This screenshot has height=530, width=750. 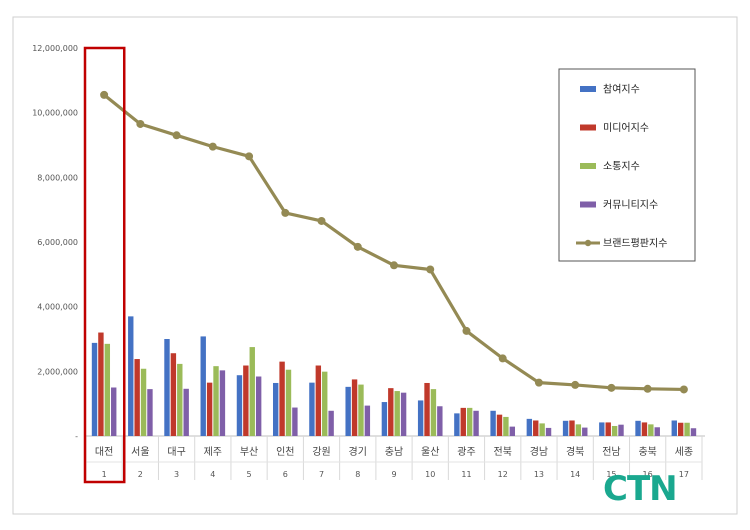 What do you see at coordinates (539, 474) in the screenshot?
I see `category-index: 13` at bounding box center [539, 474].